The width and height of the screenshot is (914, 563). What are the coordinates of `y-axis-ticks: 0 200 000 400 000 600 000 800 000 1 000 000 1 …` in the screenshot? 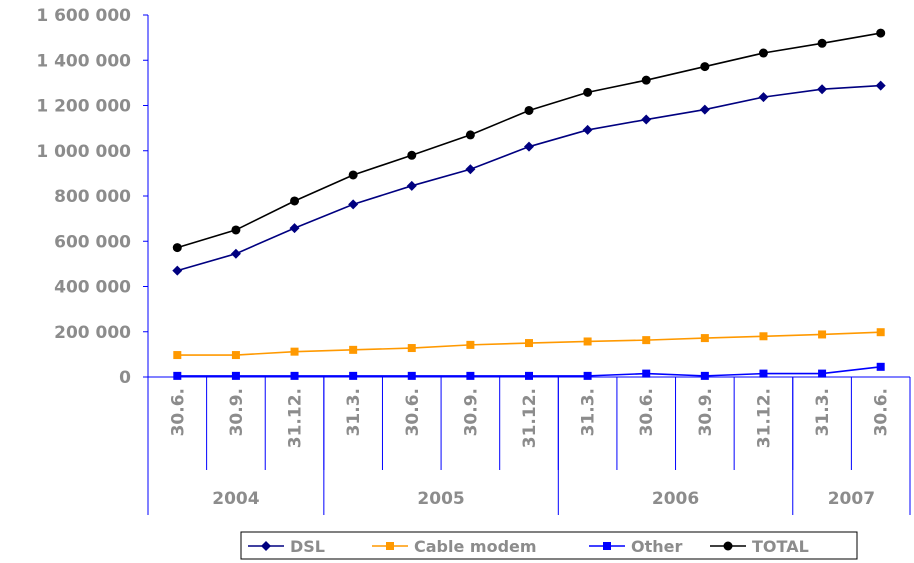 It's located at (92, 197).